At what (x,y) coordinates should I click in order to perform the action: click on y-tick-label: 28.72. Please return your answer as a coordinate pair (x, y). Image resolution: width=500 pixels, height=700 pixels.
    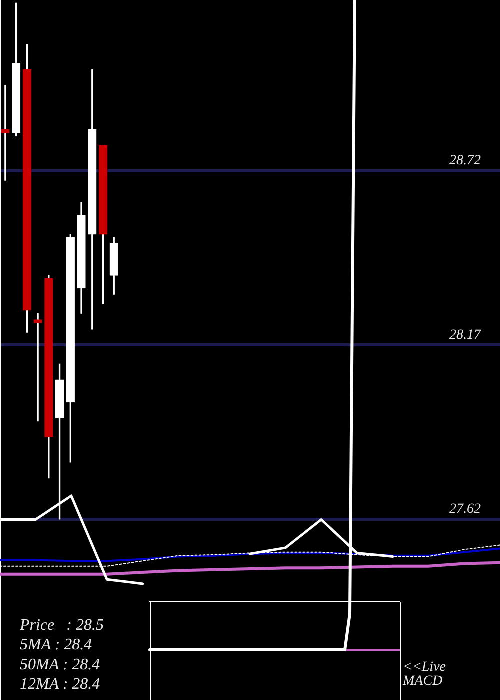
    Looking at the image, I should click on (465, 161).